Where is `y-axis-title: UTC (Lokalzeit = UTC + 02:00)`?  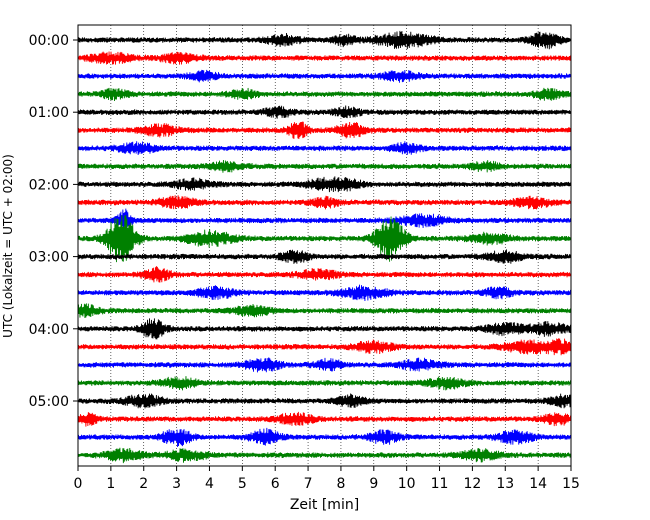 y-axis-title: UTC (Lokalzeit = UTC + 02:00) is located at coordinates (8, 246).